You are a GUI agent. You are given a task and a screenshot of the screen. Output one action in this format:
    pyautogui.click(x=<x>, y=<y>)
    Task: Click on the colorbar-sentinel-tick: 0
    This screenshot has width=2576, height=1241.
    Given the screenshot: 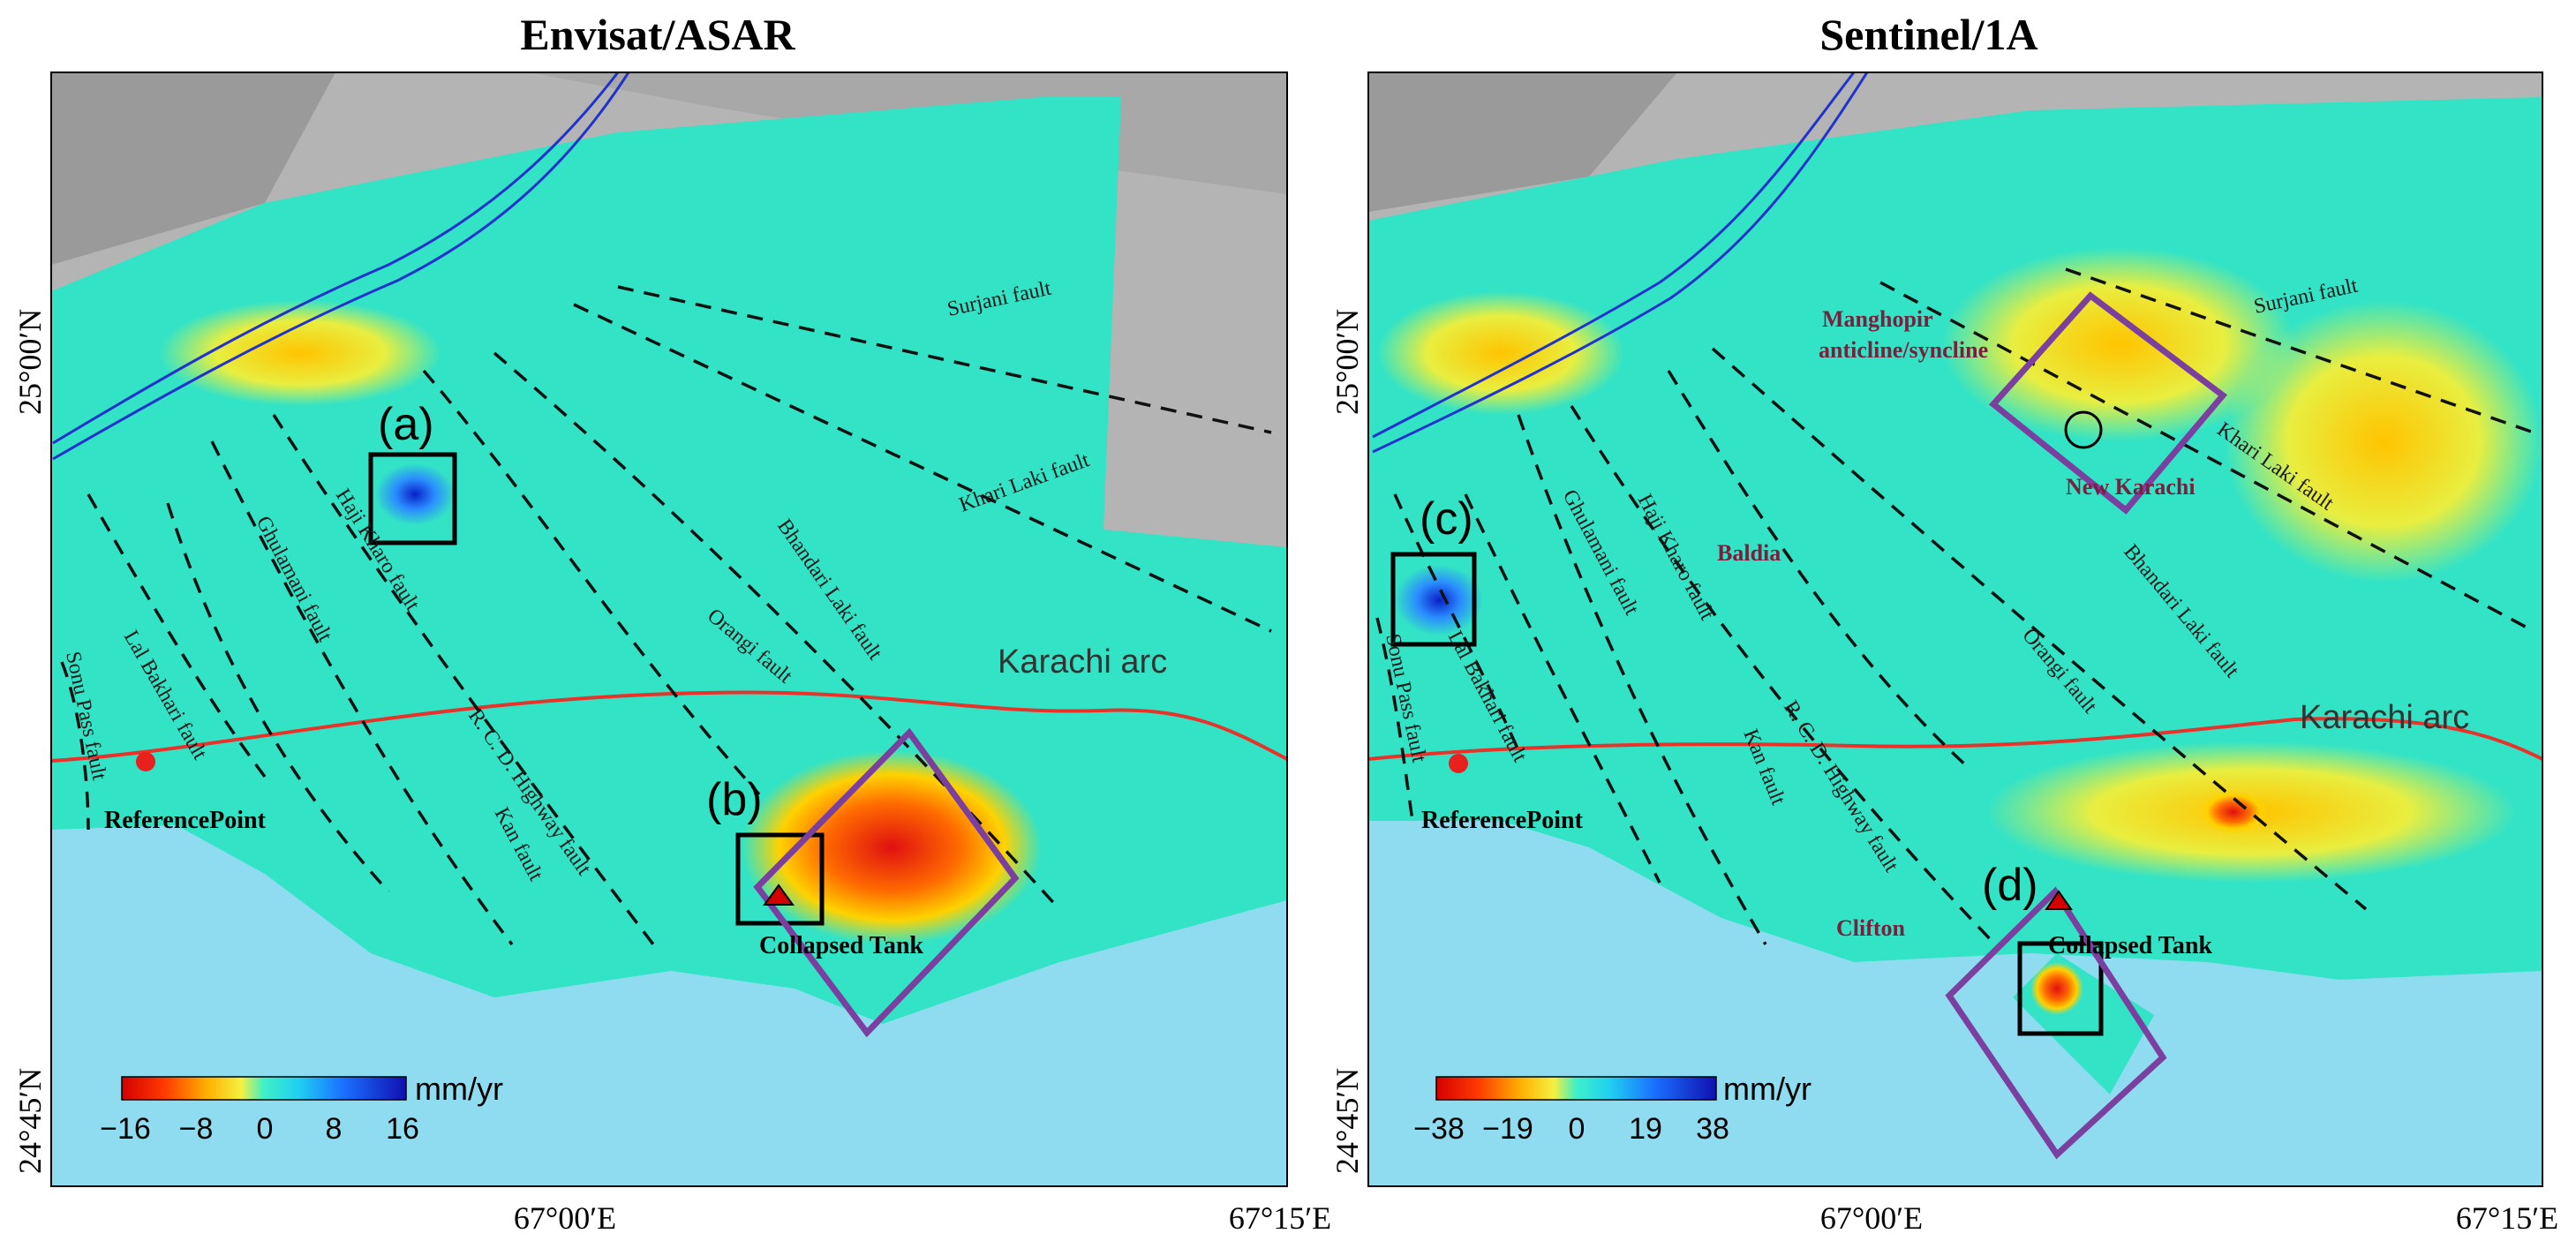 What is the action you would take?
    pyautogui.click(x=1578, y=1129)
    